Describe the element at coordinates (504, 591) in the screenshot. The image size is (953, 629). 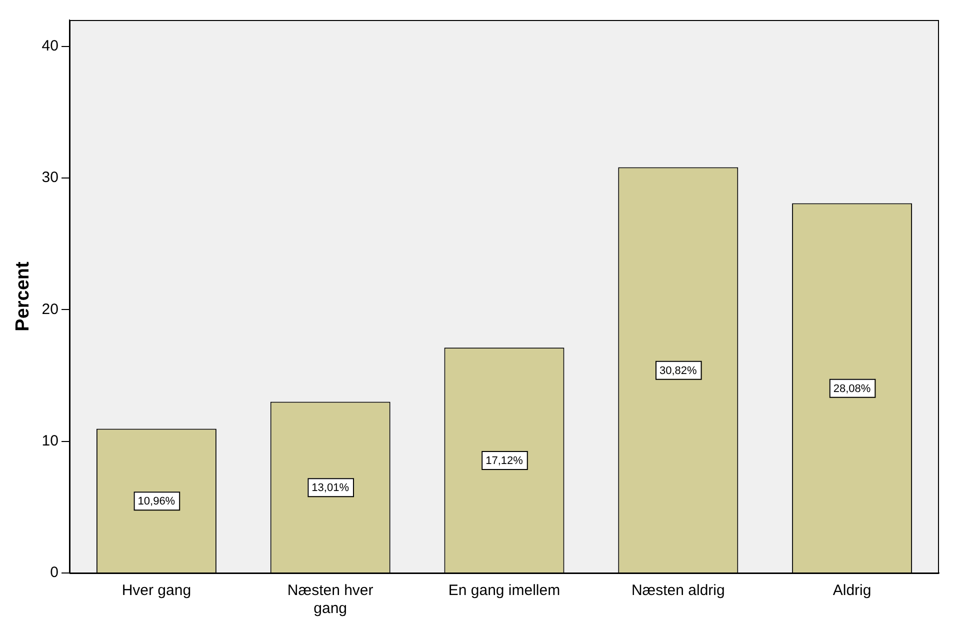
I see `x-tick-label: En gang imellem` at that location.